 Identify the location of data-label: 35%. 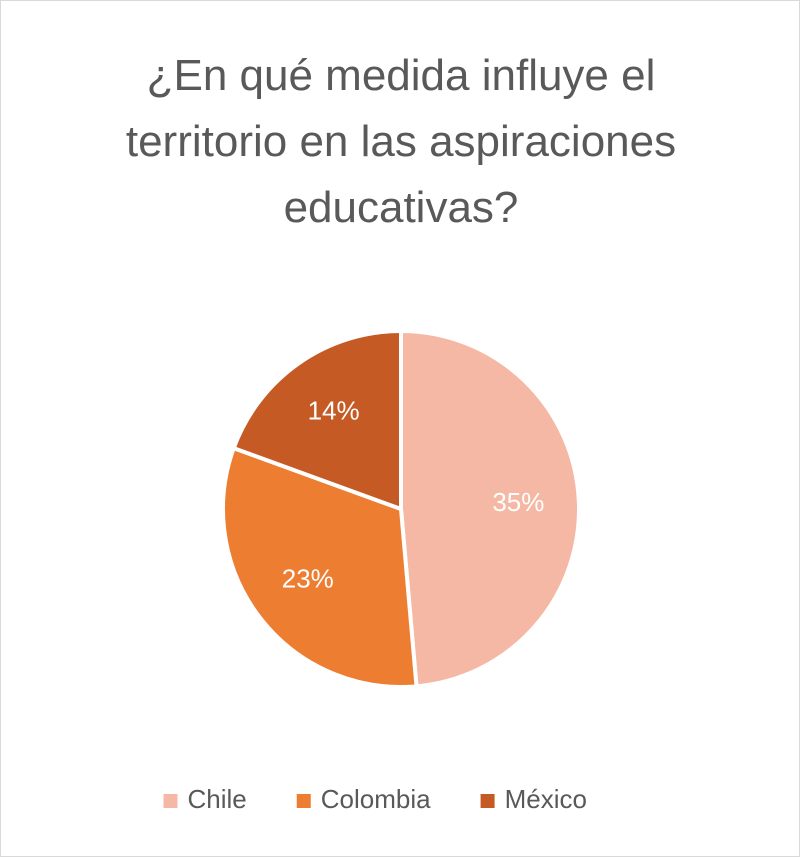
(518, 502).